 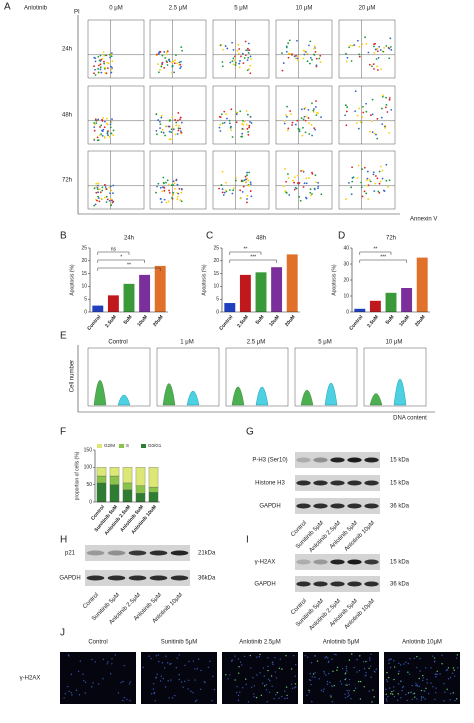 I want to click on y-axis-label: Apoptosis (%), so click(x=334, y=279).